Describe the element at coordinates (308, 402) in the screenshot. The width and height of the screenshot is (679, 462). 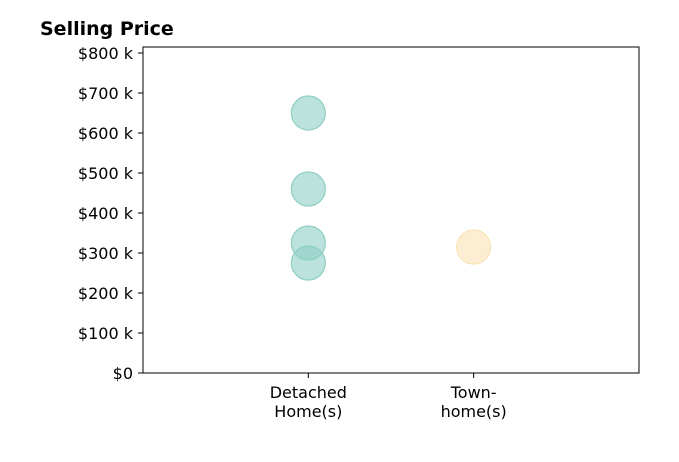
I see `x-tick-label: Detached Home(s)` at that location.